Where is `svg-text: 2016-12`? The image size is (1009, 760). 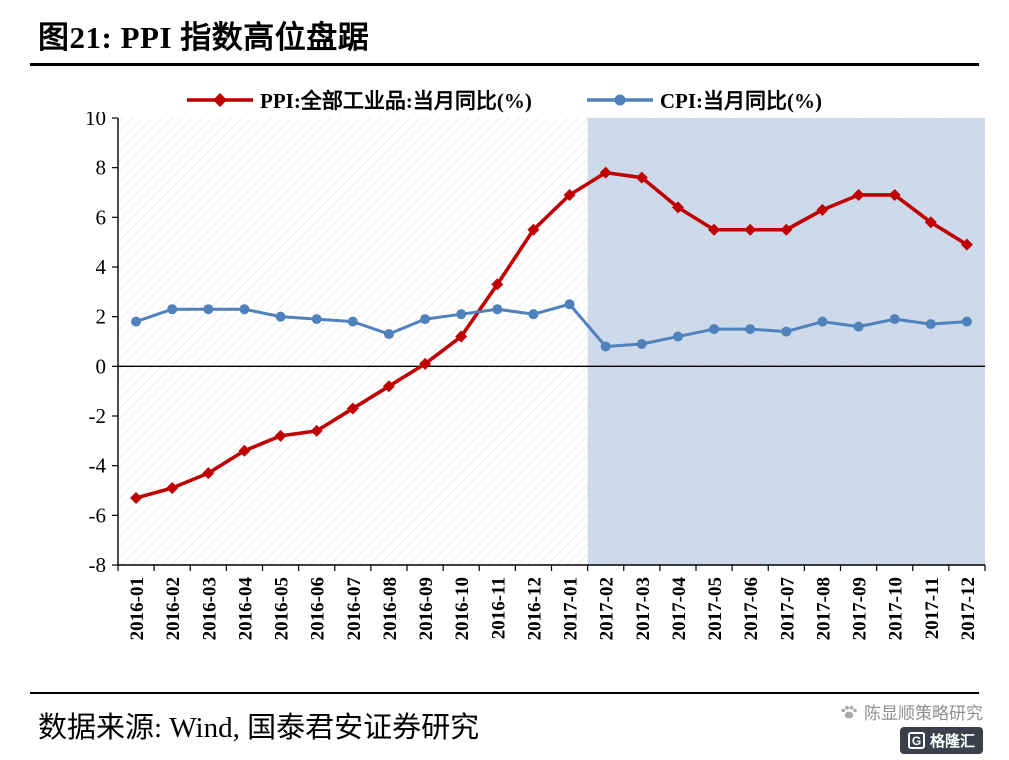 svg-text: 2016-12 is located at coordinates (534, 608).